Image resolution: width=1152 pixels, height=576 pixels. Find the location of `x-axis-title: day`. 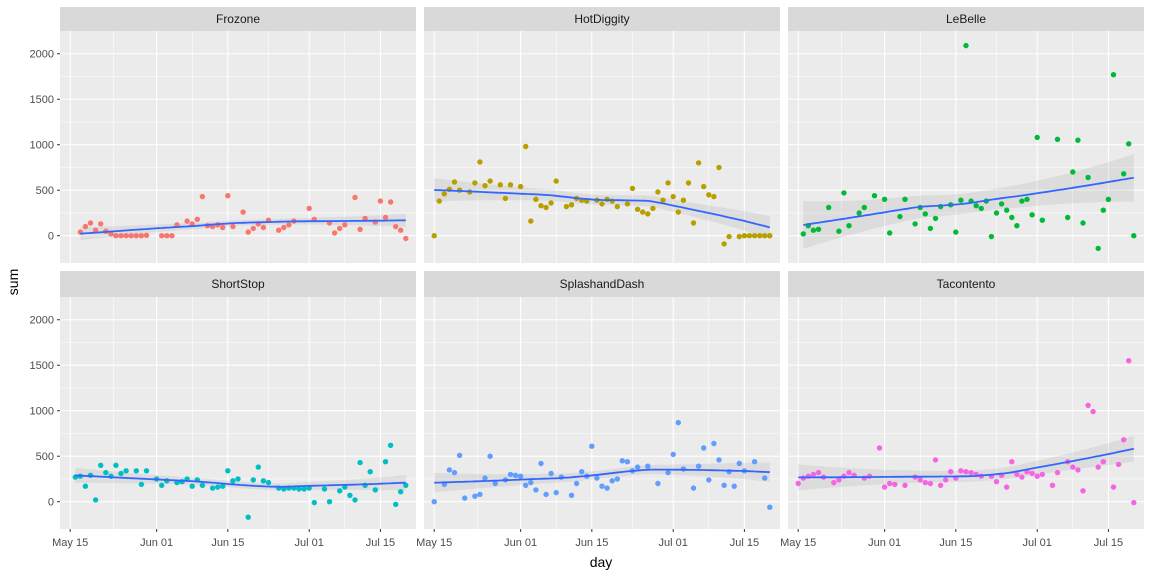

x-axis-title: day is located at coordinates (601, 562).